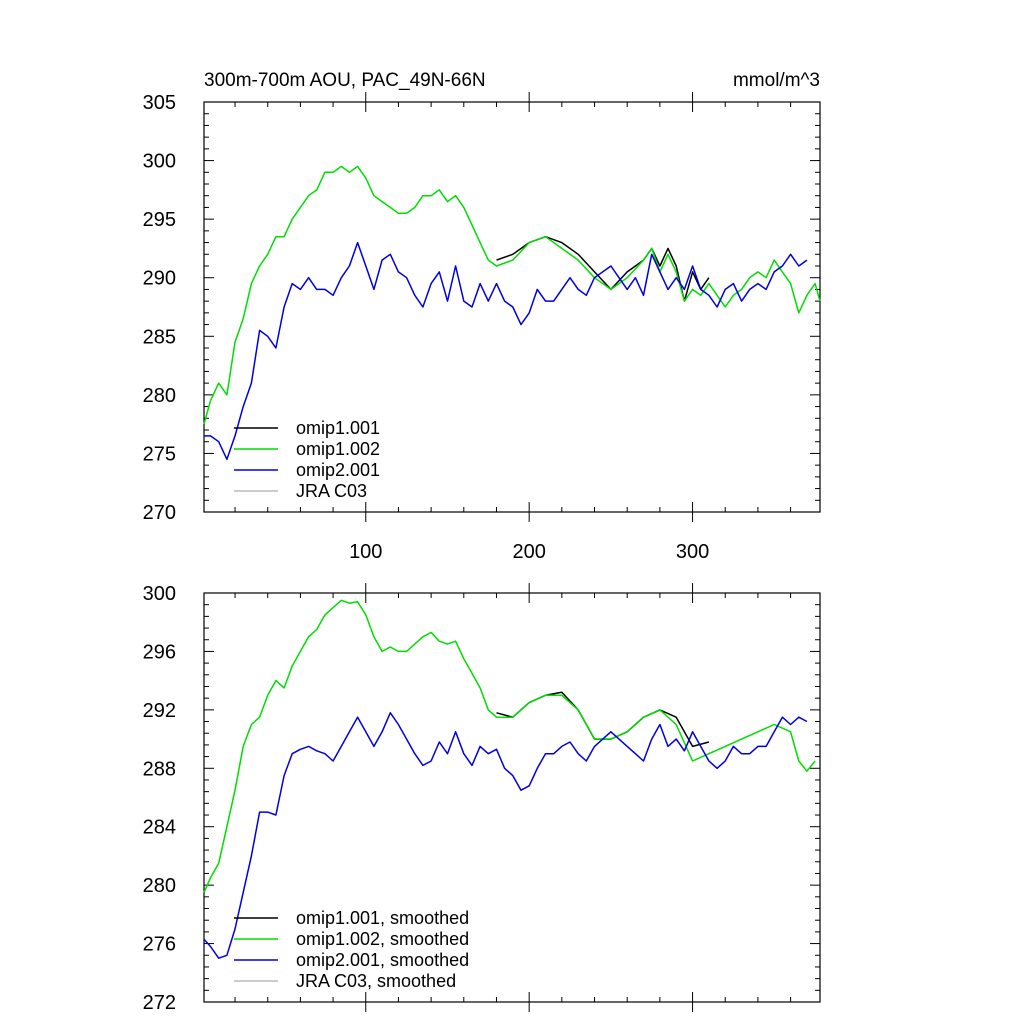 The image size is (1024, 1029). What do you see at coordinates (382, 960) in the screenshot?
I see `legend-label: omip2.001, smoothed` at bounding box center [382, 960].